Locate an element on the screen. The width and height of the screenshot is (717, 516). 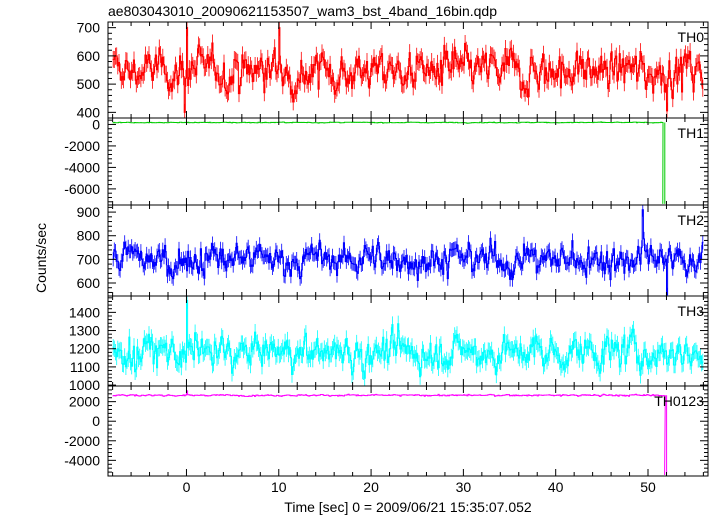
y-tick-label: 400 is located at coordinates (89, 112).